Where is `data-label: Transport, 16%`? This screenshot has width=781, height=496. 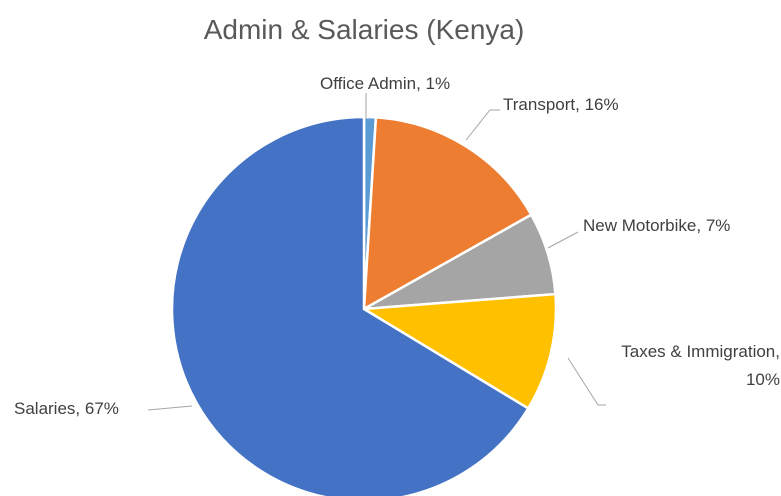 data-label: Transport, 16% is located at coordinates (561, 104).